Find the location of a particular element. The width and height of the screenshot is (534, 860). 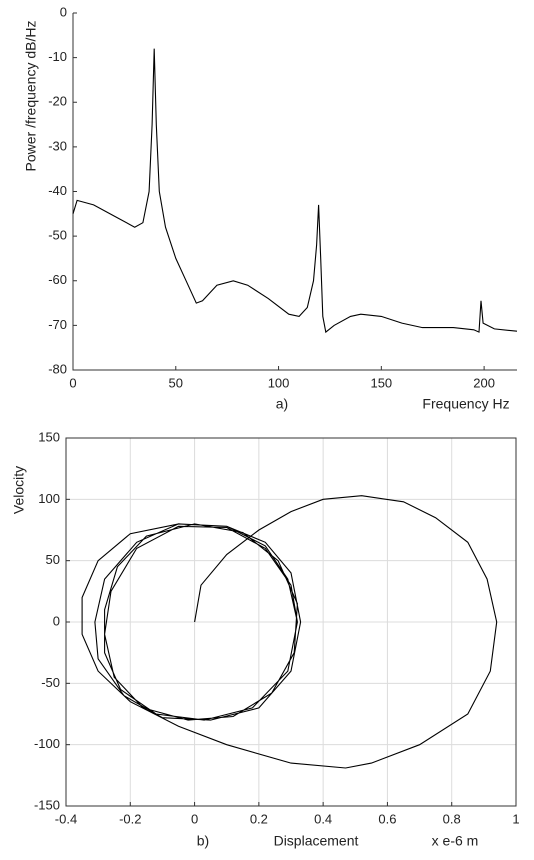

annotation: b) is located at coordinates (203, 841).